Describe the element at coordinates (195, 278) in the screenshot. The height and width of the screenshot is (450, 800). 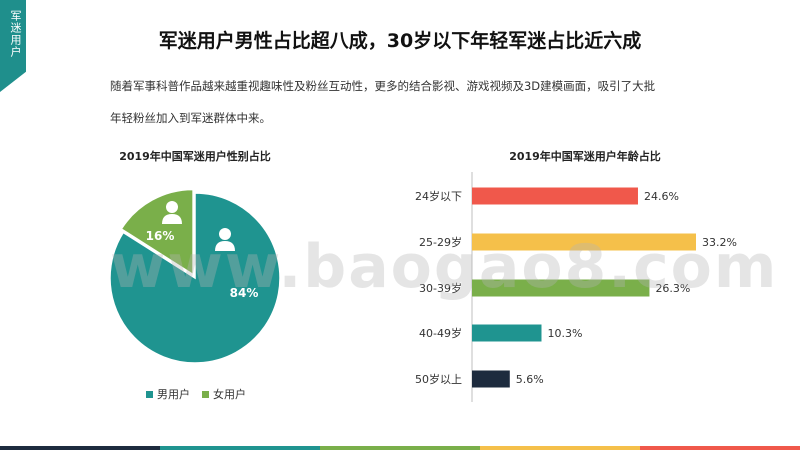
I see `pie-slice-male` at that location.